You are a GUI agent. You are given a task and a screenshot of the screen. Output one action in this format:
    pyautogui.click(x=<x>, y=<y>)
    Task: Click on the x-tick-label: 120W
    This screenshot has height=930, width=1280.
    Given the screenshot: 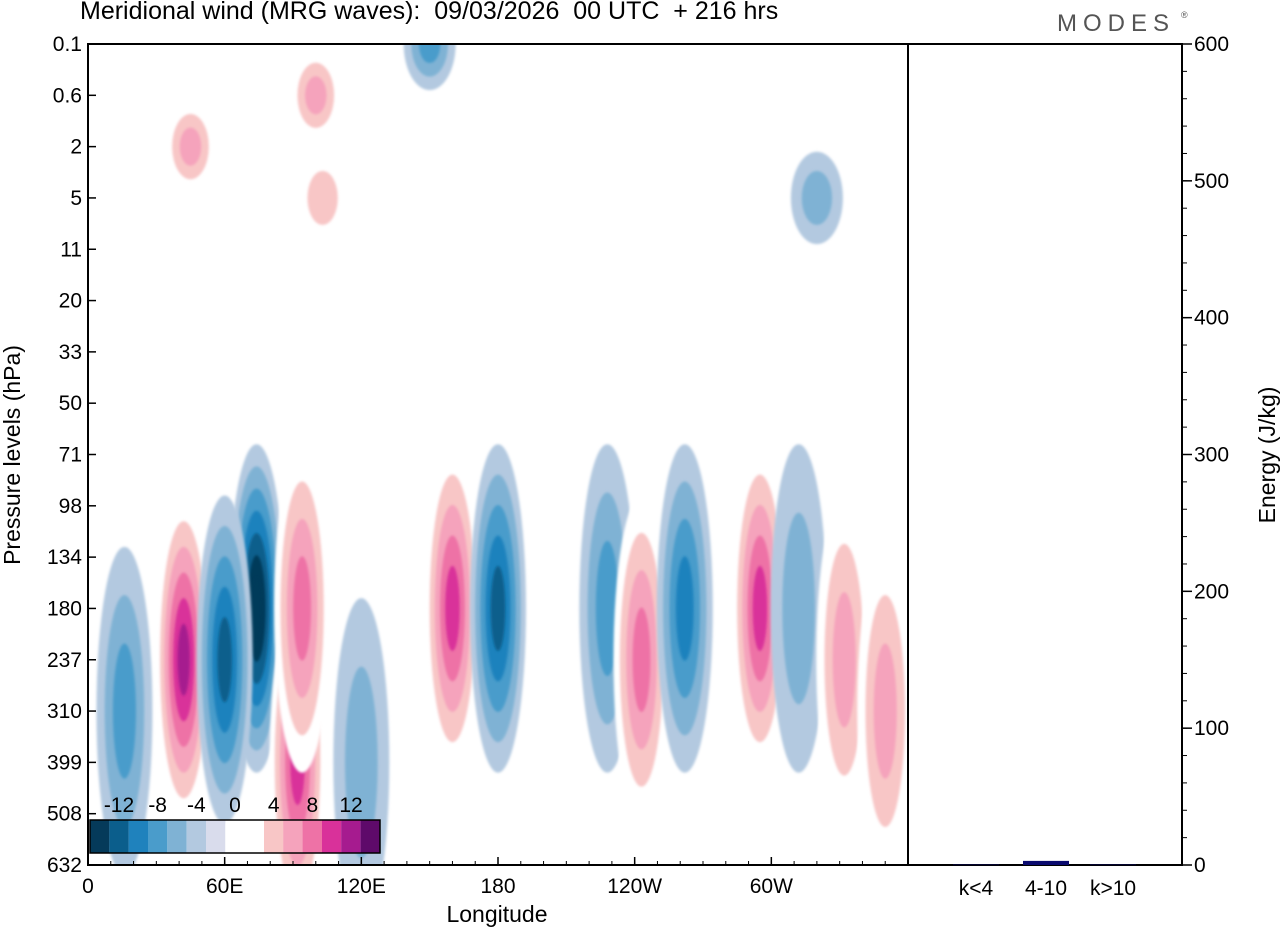 What is the action you would take?
    pyautogui.click(x=634, y=886)
    